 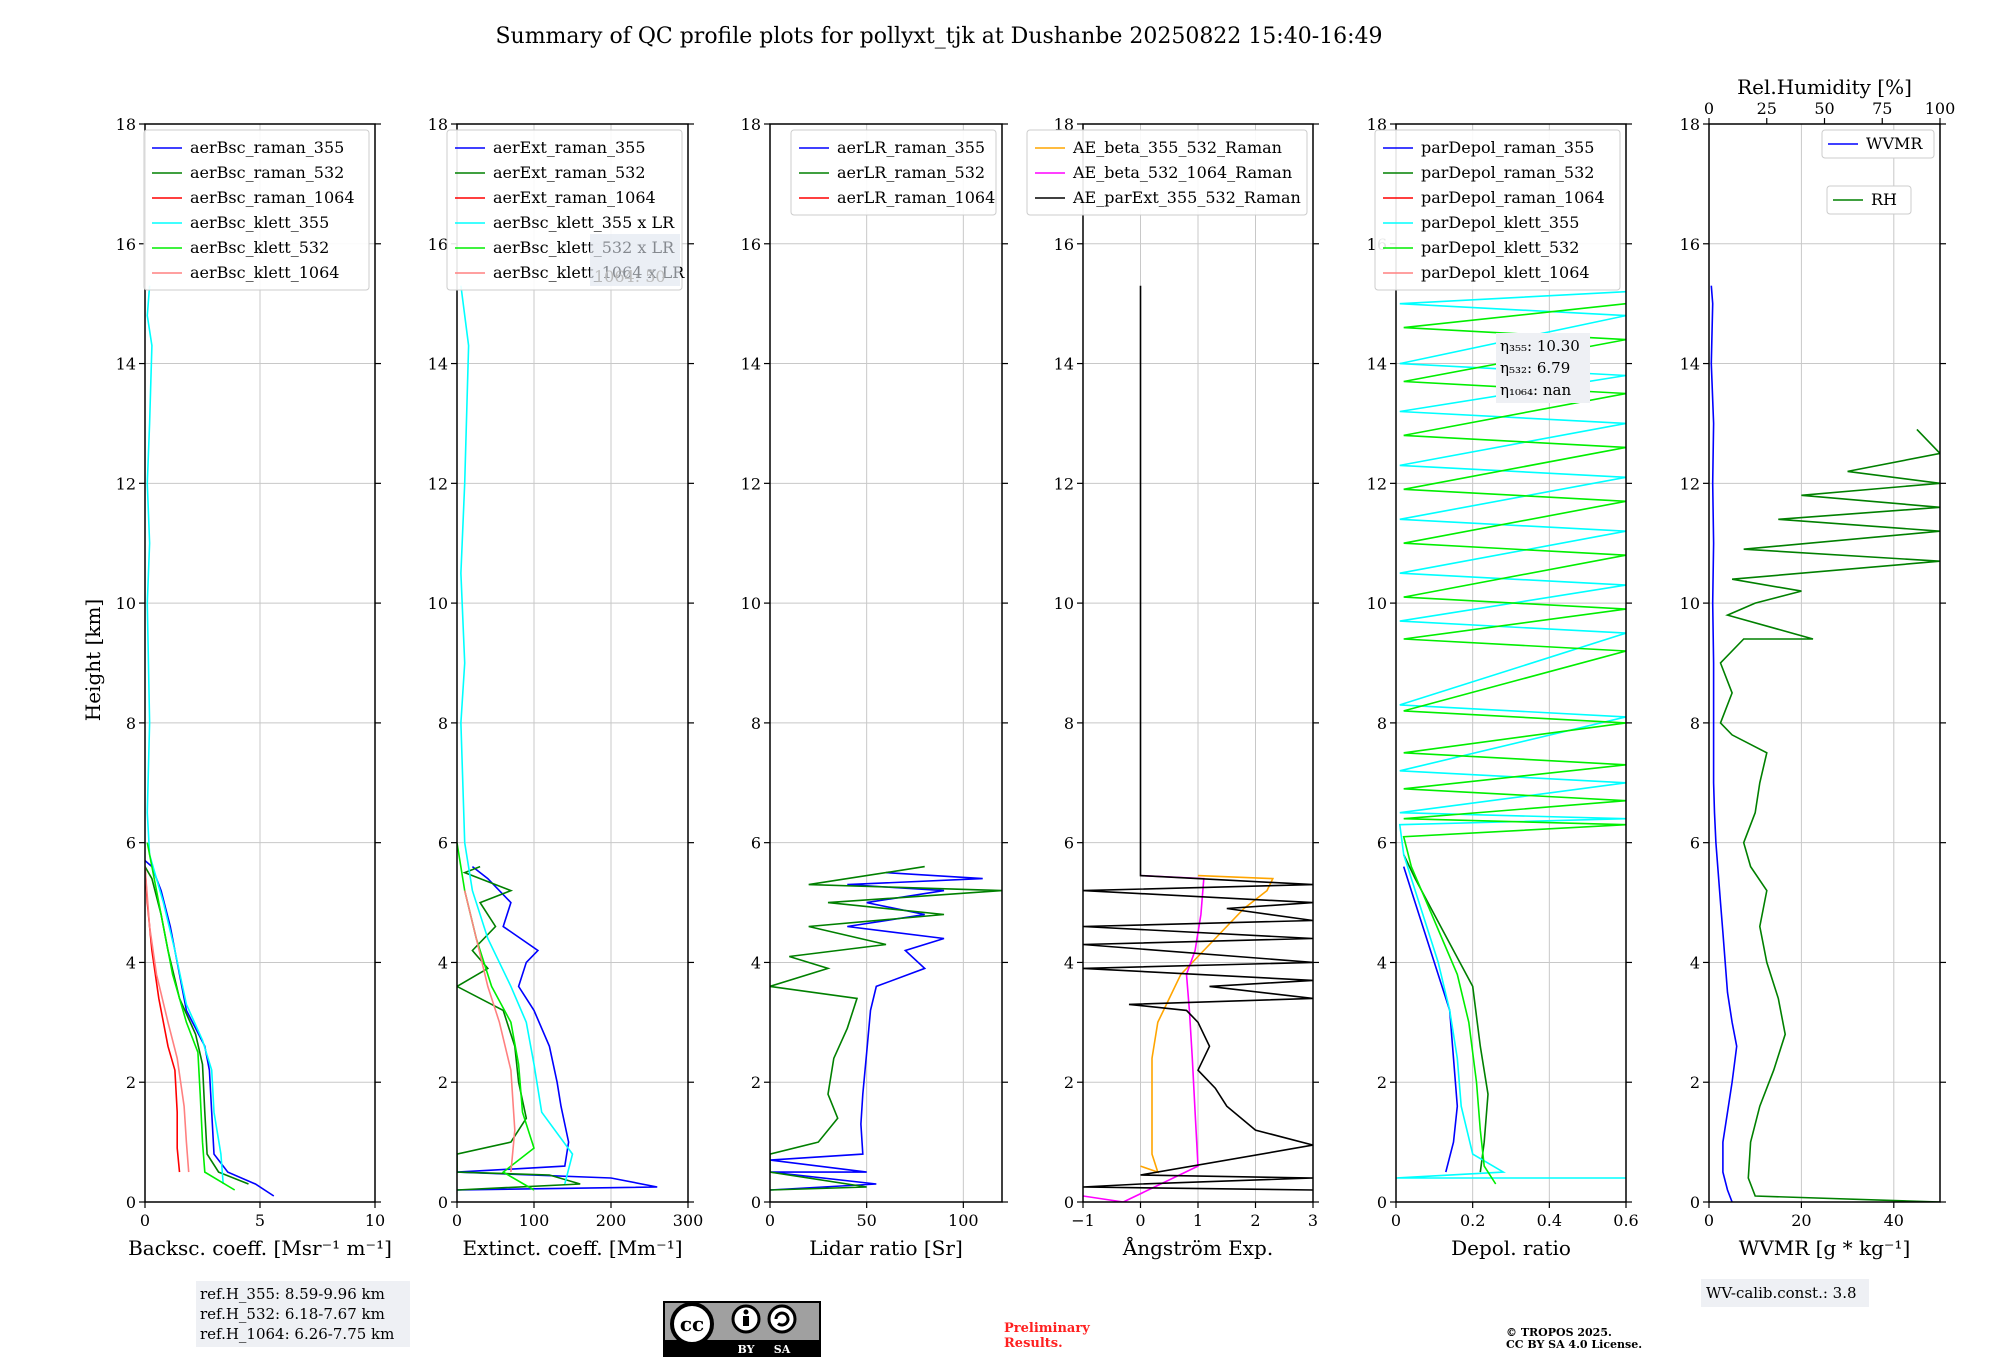 I want to click on legend-label: aerBsc_klett_355 x LR, so click(x=584, y=222).